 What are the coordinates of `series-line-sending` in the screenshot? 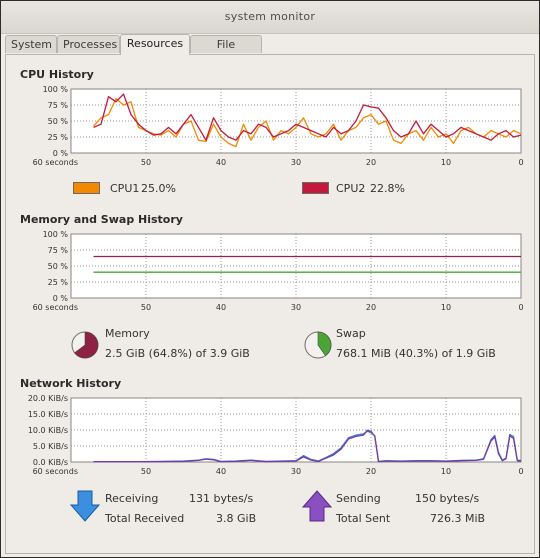 It's located at (307, 446).